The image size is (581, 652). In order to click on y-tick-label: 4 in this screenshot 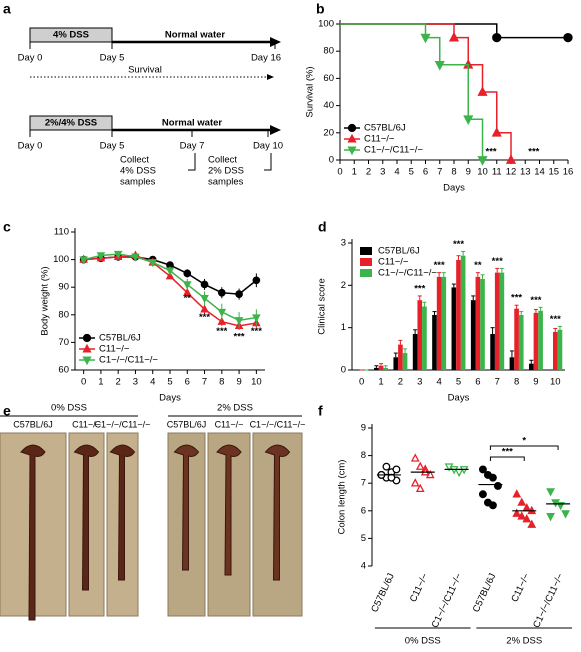, I will do `click(363, 566)`.